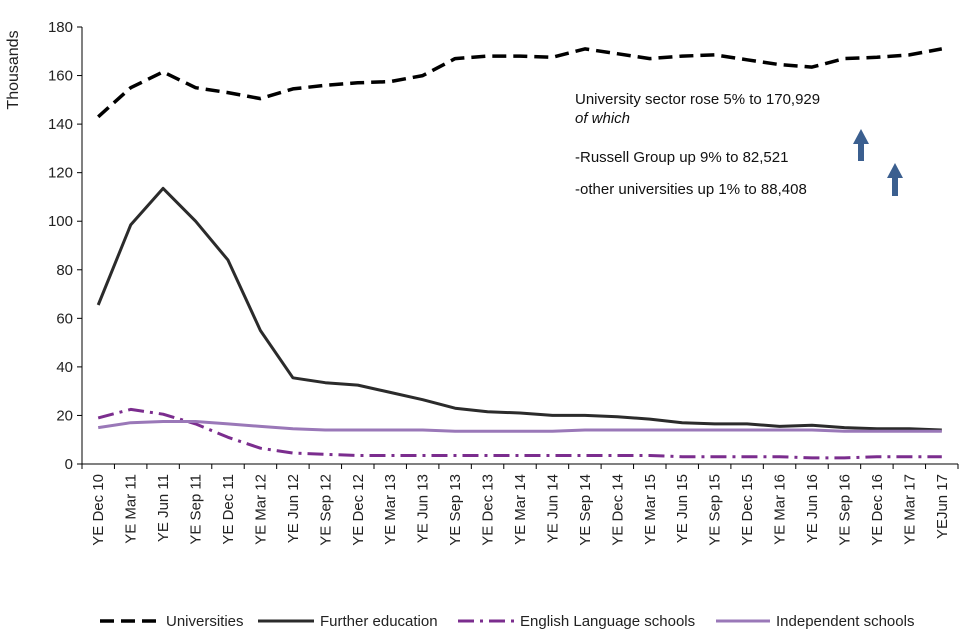 The width and height of the screenshot is (960, 640). Describe the element at coordinates (520, 509) in the screenshot. I see `x-tick-label: YE Mar 14` at that location.